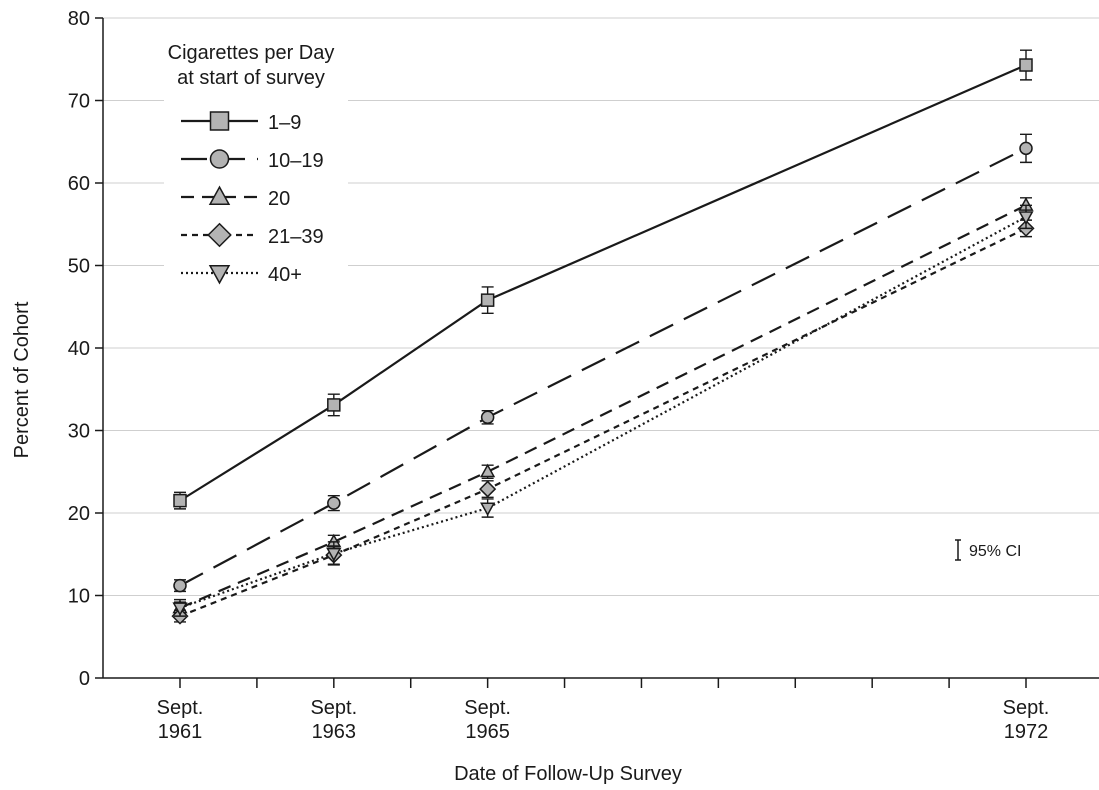 The image size is (1099, 790). I want to click on legend-entry-4: 21–39, so click(252, 235).